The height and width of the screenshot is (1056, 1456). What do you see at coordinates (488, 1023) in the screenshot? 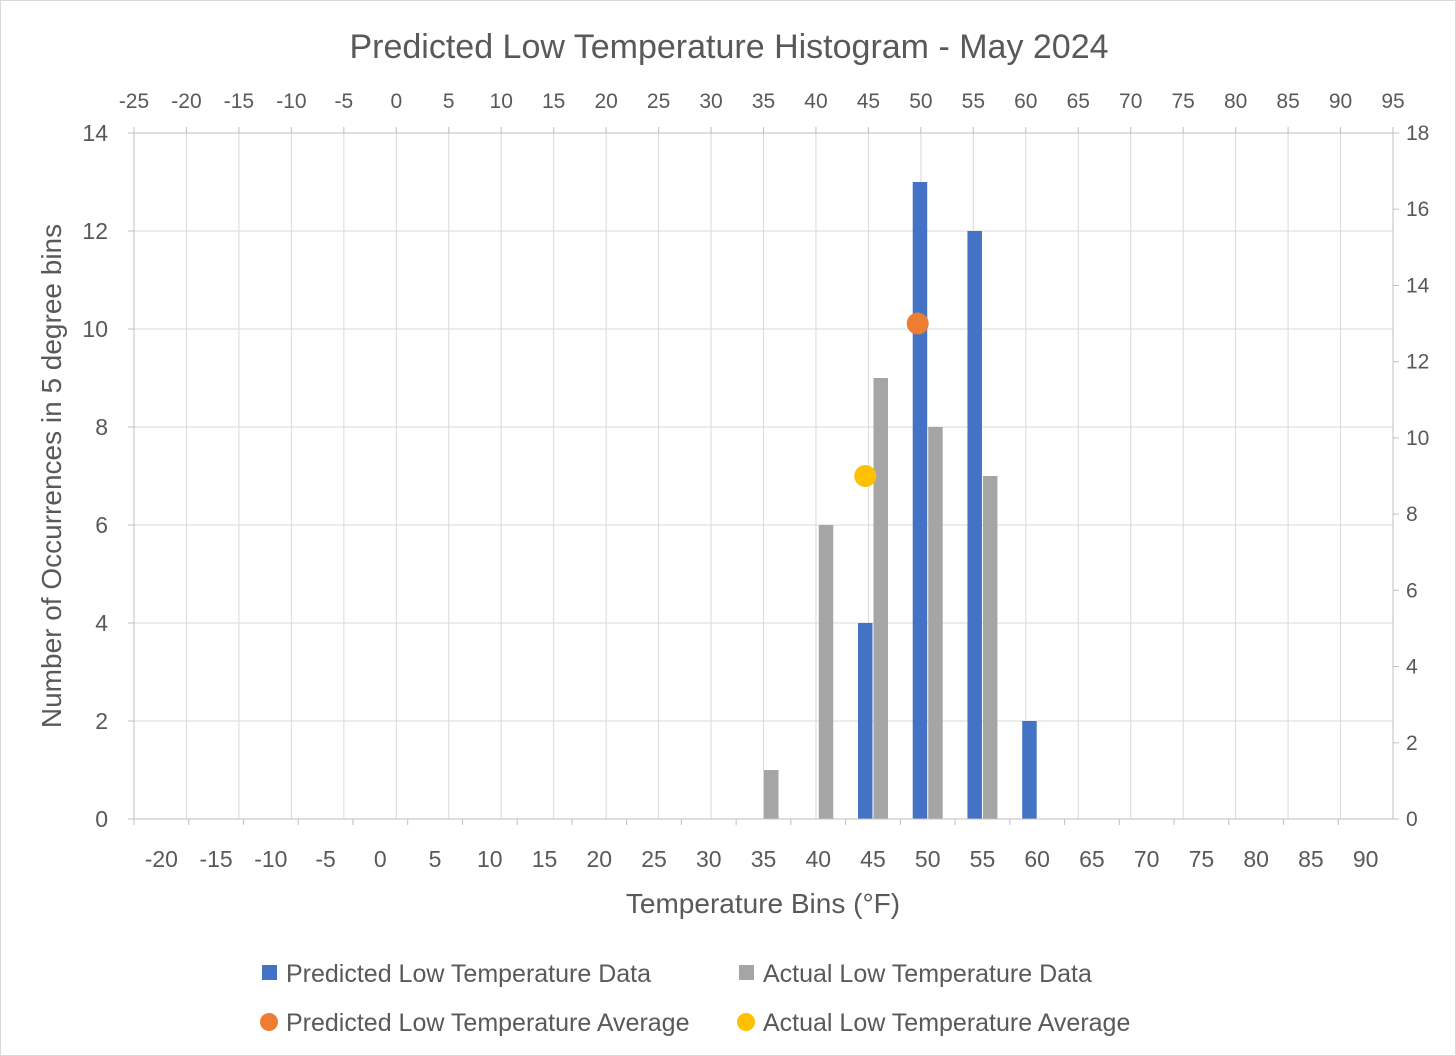
I see `legend-label: Predicted Low Temperature Average` at bounding box center [488, 1023].